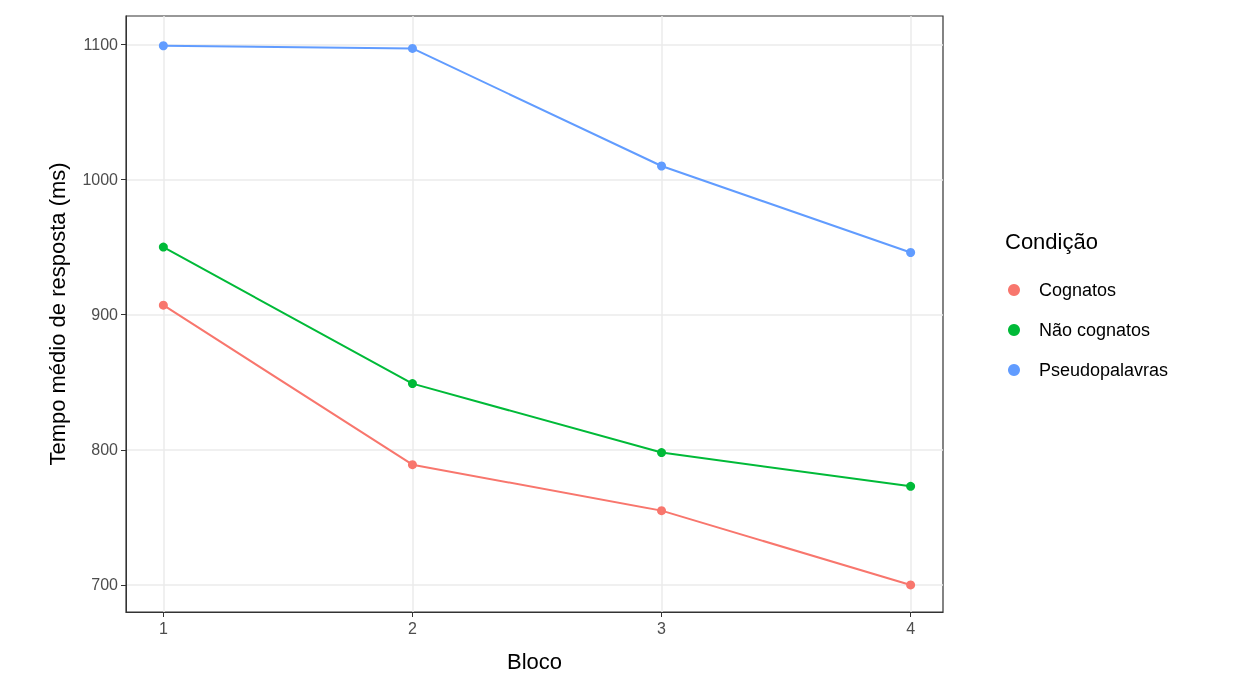 The height and width of the screenshot is (692, 1247). I want to click on y-tick-label: 900, so click(105, 315).